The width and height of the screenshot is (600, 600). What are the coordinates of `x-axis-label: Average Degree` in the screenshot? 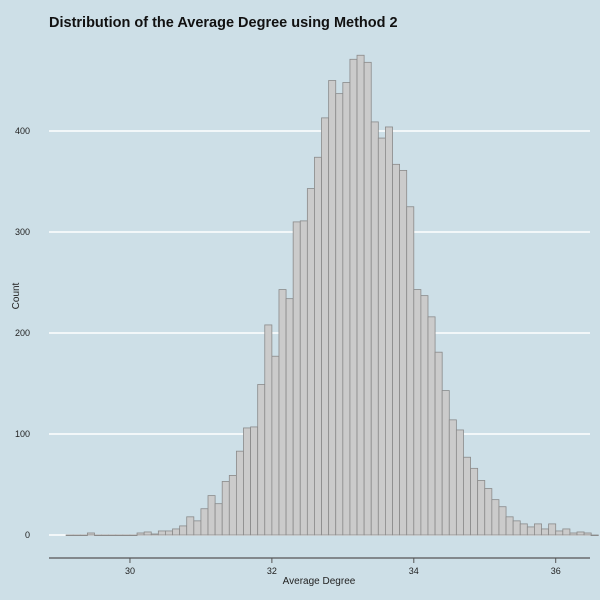 It's located at (319, 581).